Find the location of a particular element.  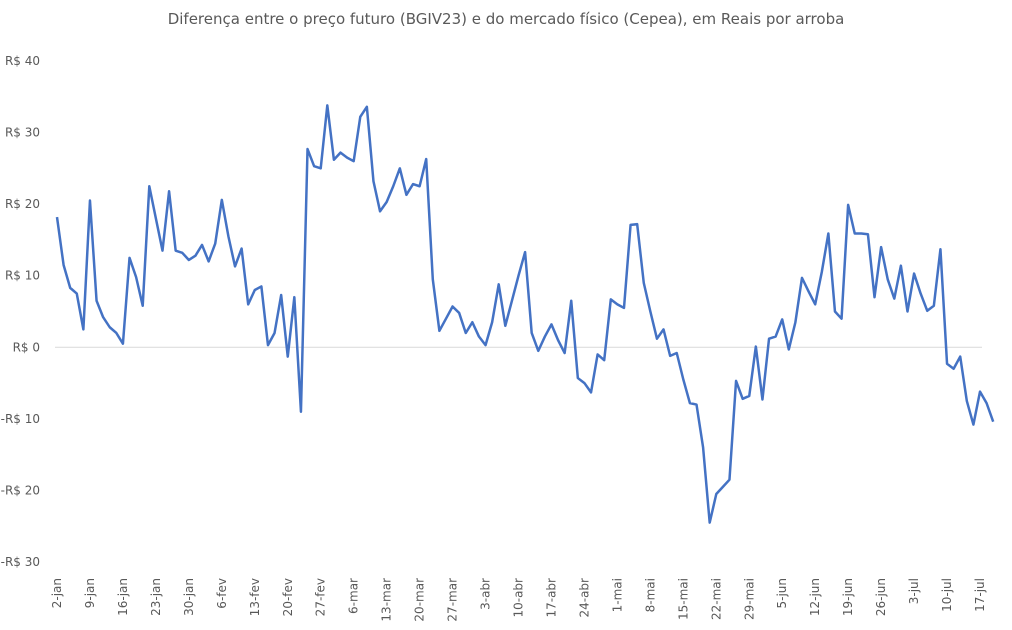

x-tick-label: 24-abr is located at coordinates (584, 598).